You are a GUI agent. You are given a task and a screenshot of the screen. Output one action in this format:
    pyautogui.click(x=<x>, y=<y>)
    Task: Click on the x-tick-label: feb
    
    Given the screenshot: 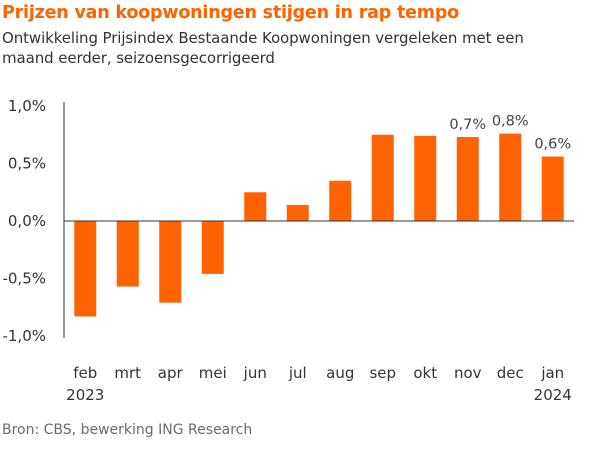 What is the action you would take?
    pyautogui.click(x=85, y=373)
    